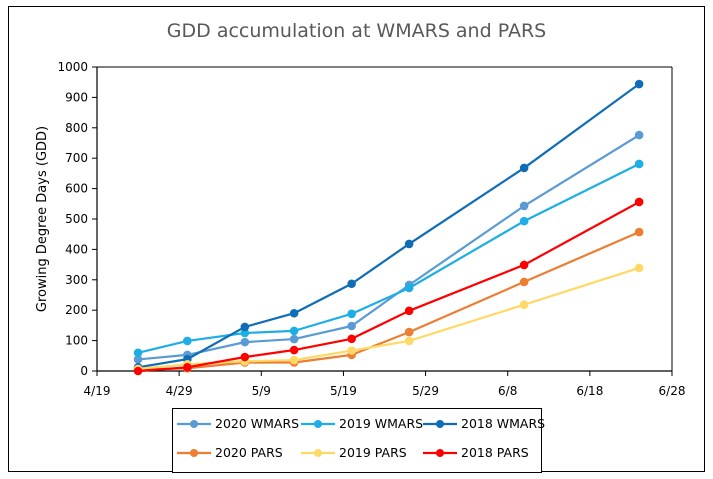  I want to click on legend-label: 2018 PARS, so click(495, 452).